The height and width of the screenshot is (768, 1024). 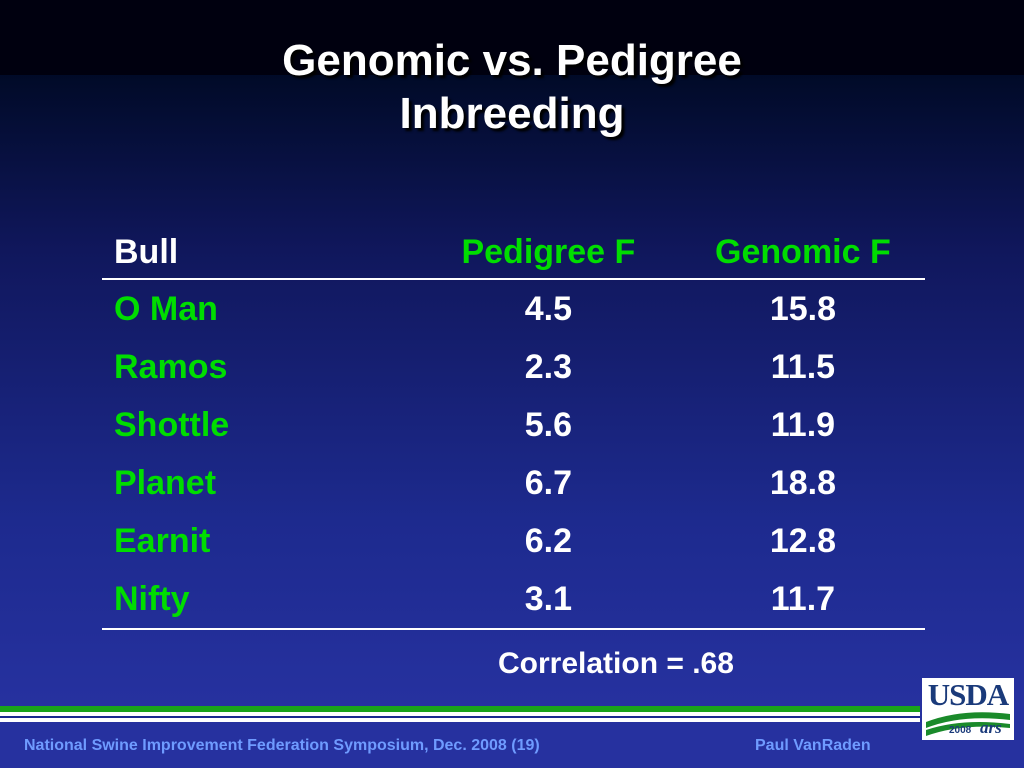 I want to click on header-genomic-f: Genomic F, so click(x=803, y=252).